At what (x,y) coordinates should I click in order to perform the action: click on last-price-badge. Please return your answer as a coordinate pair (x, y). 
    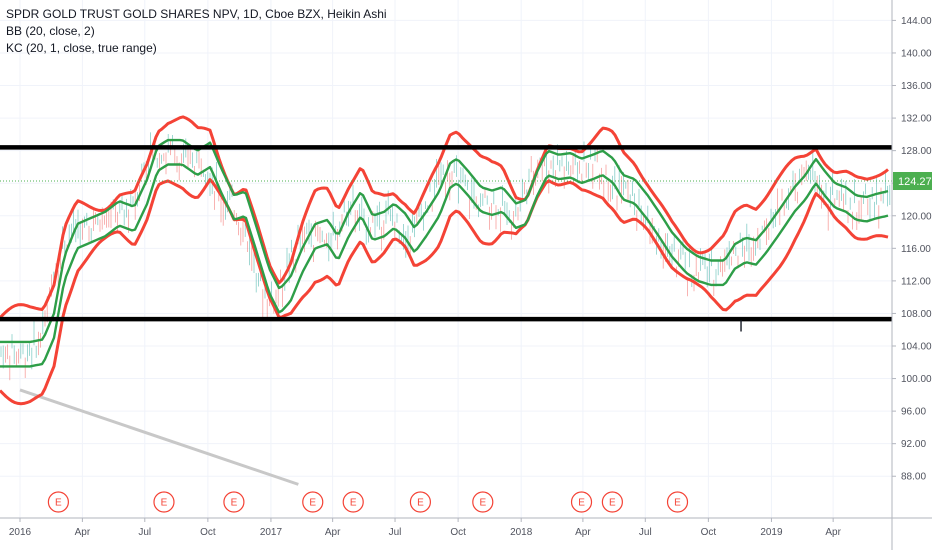
    Looking at the image, I should click on (912, 181).